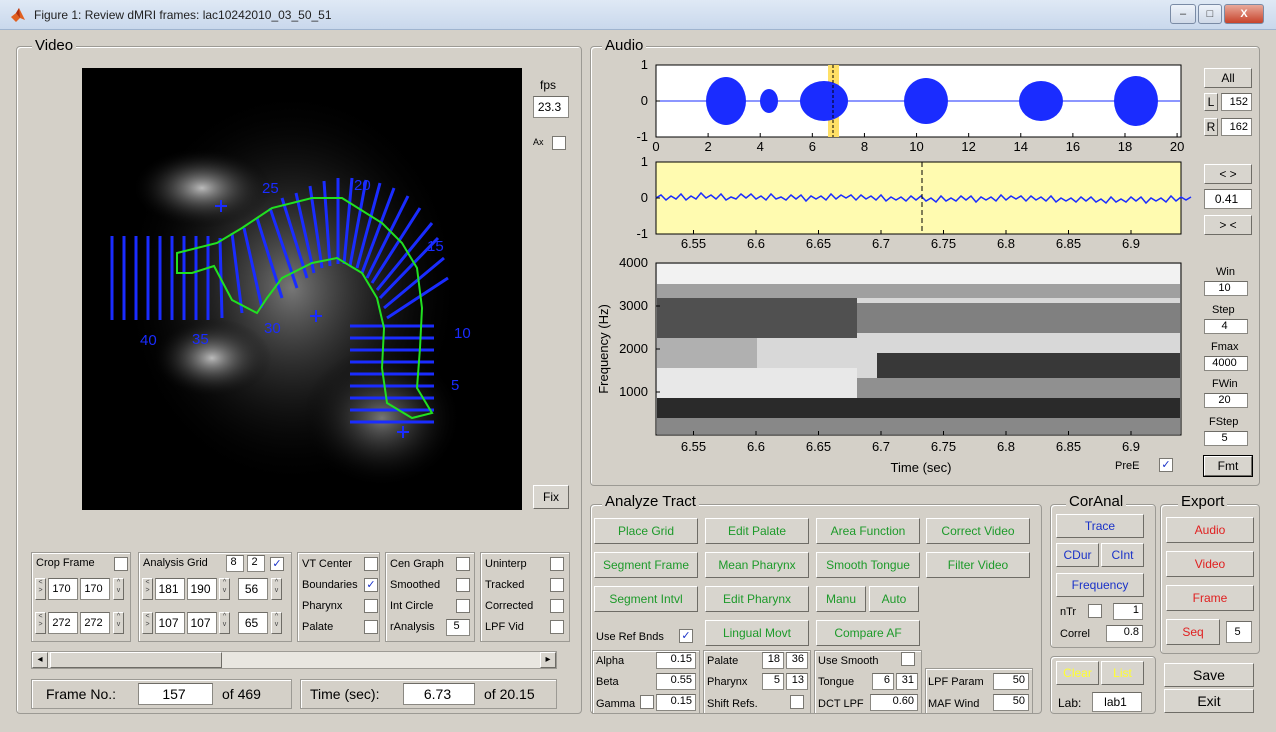 This screenshot has height=732, width=1276. What do you see at coordinates (1228, 225) in the screenshot?
I see `zoom-in-button: > <` at bounding box center [1228, 225].